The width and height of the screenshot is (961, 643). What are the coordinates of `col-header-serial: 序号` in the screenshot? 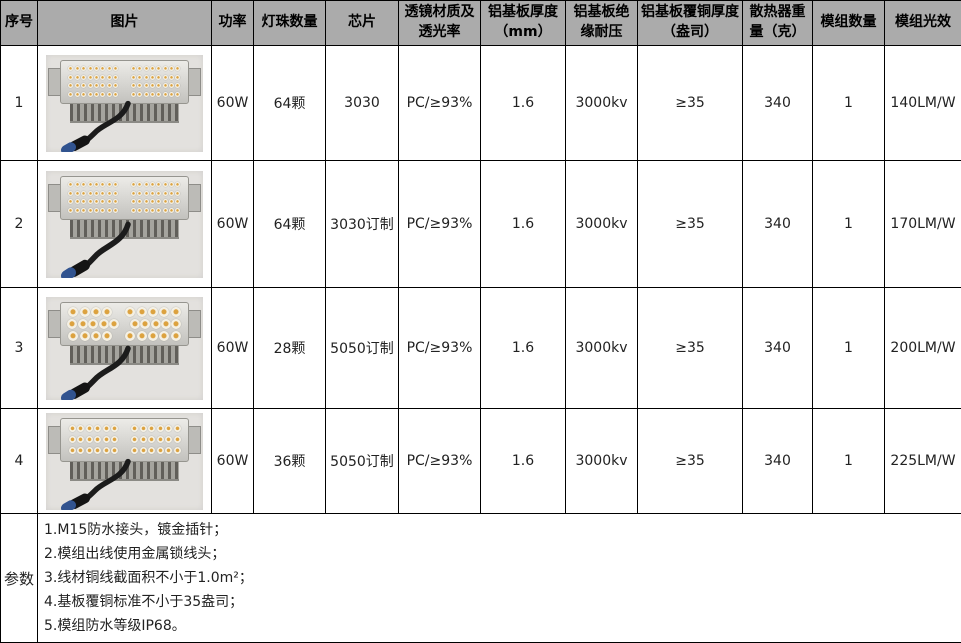 It's located at (19, 23).